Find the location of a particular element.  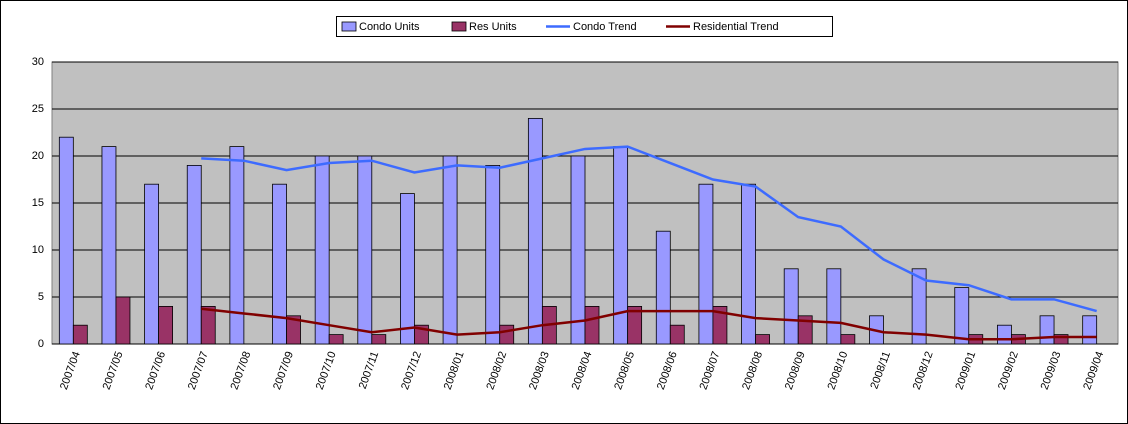

legend is located at coordinates (584, 26).